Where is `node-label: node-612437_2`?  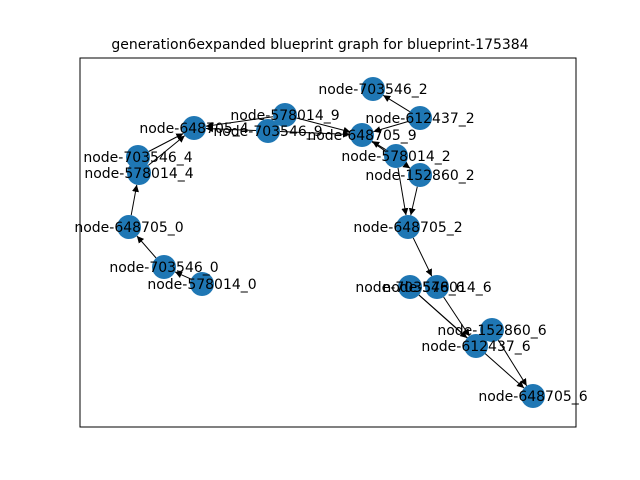
node-label: node-612437_2 is located at coordinates (419, 119).